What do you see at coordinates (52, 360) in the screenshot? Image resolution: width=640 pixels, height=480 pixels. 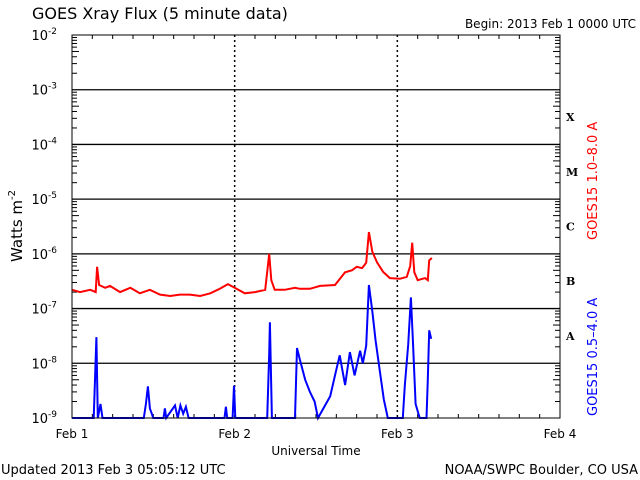 I see `y-tick-exponent: -8` at bounding box center [52, 360].